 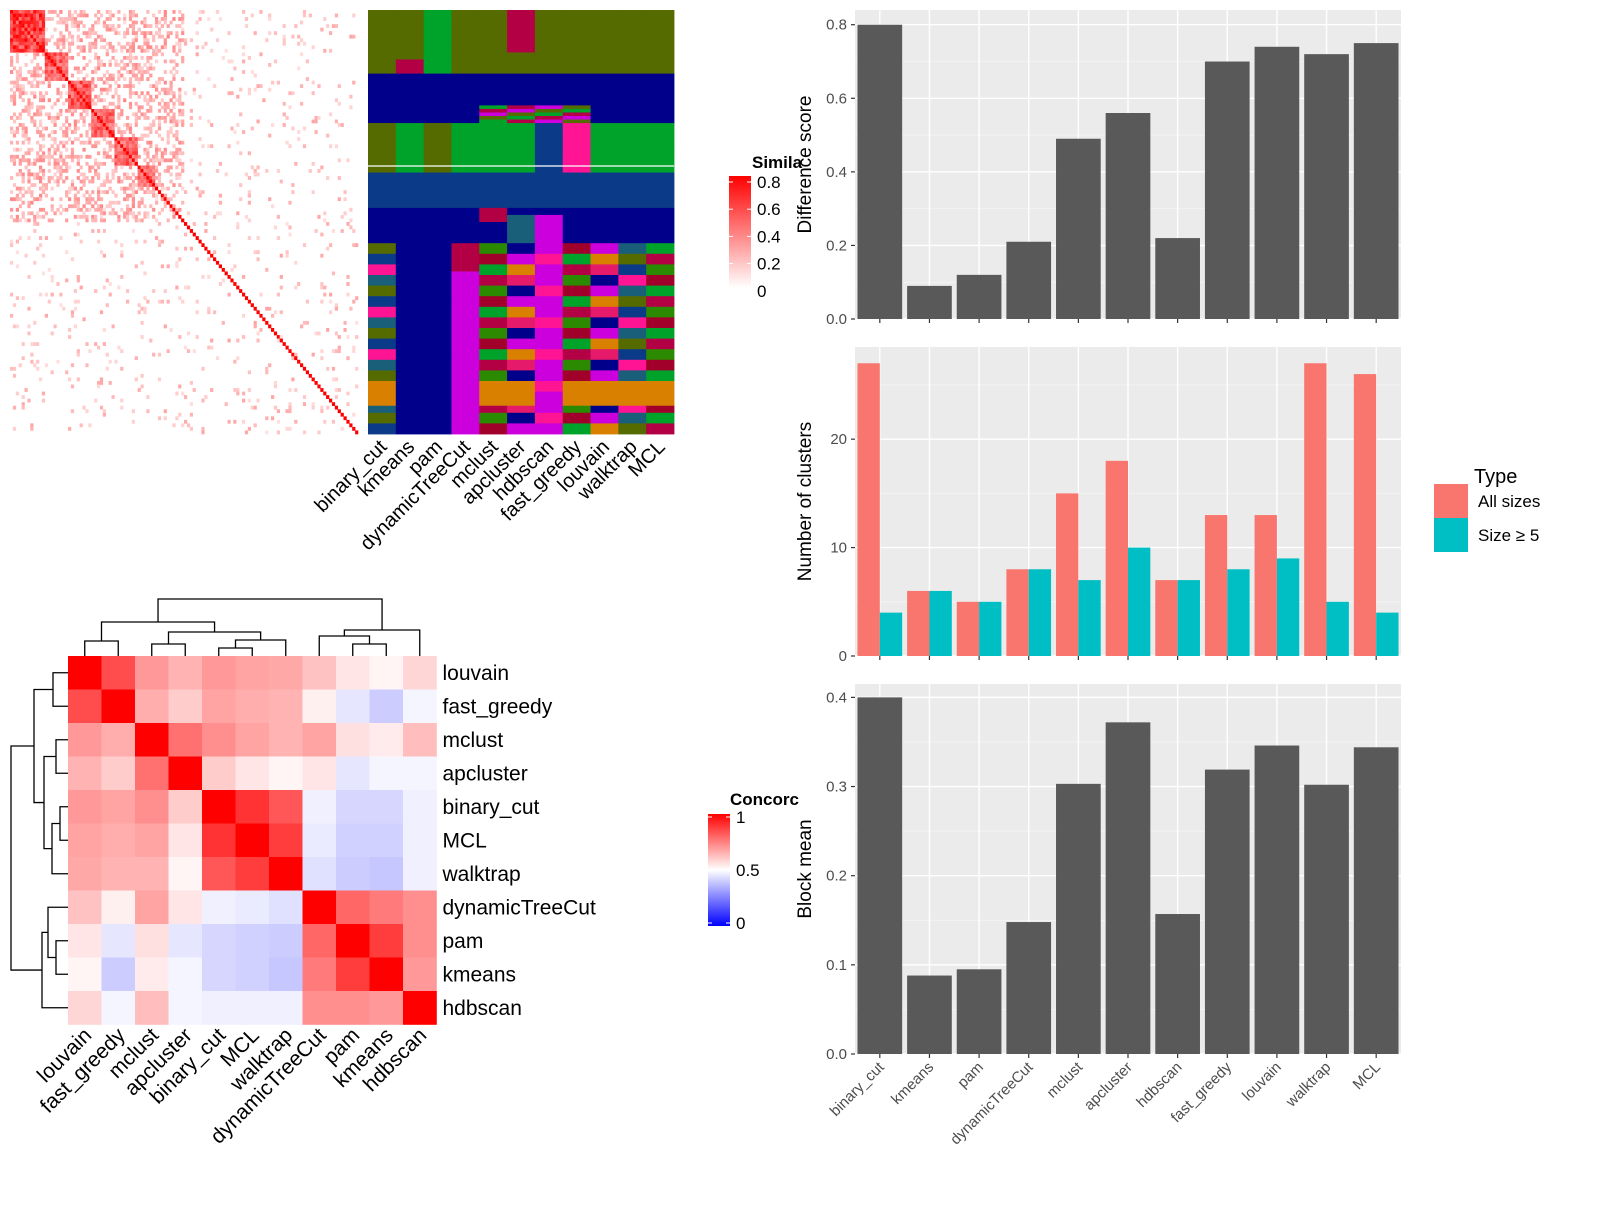 What do you see at coordinates (1227, 190) in the screenshot?
I see `bar` at bounding box center [1227, 190].